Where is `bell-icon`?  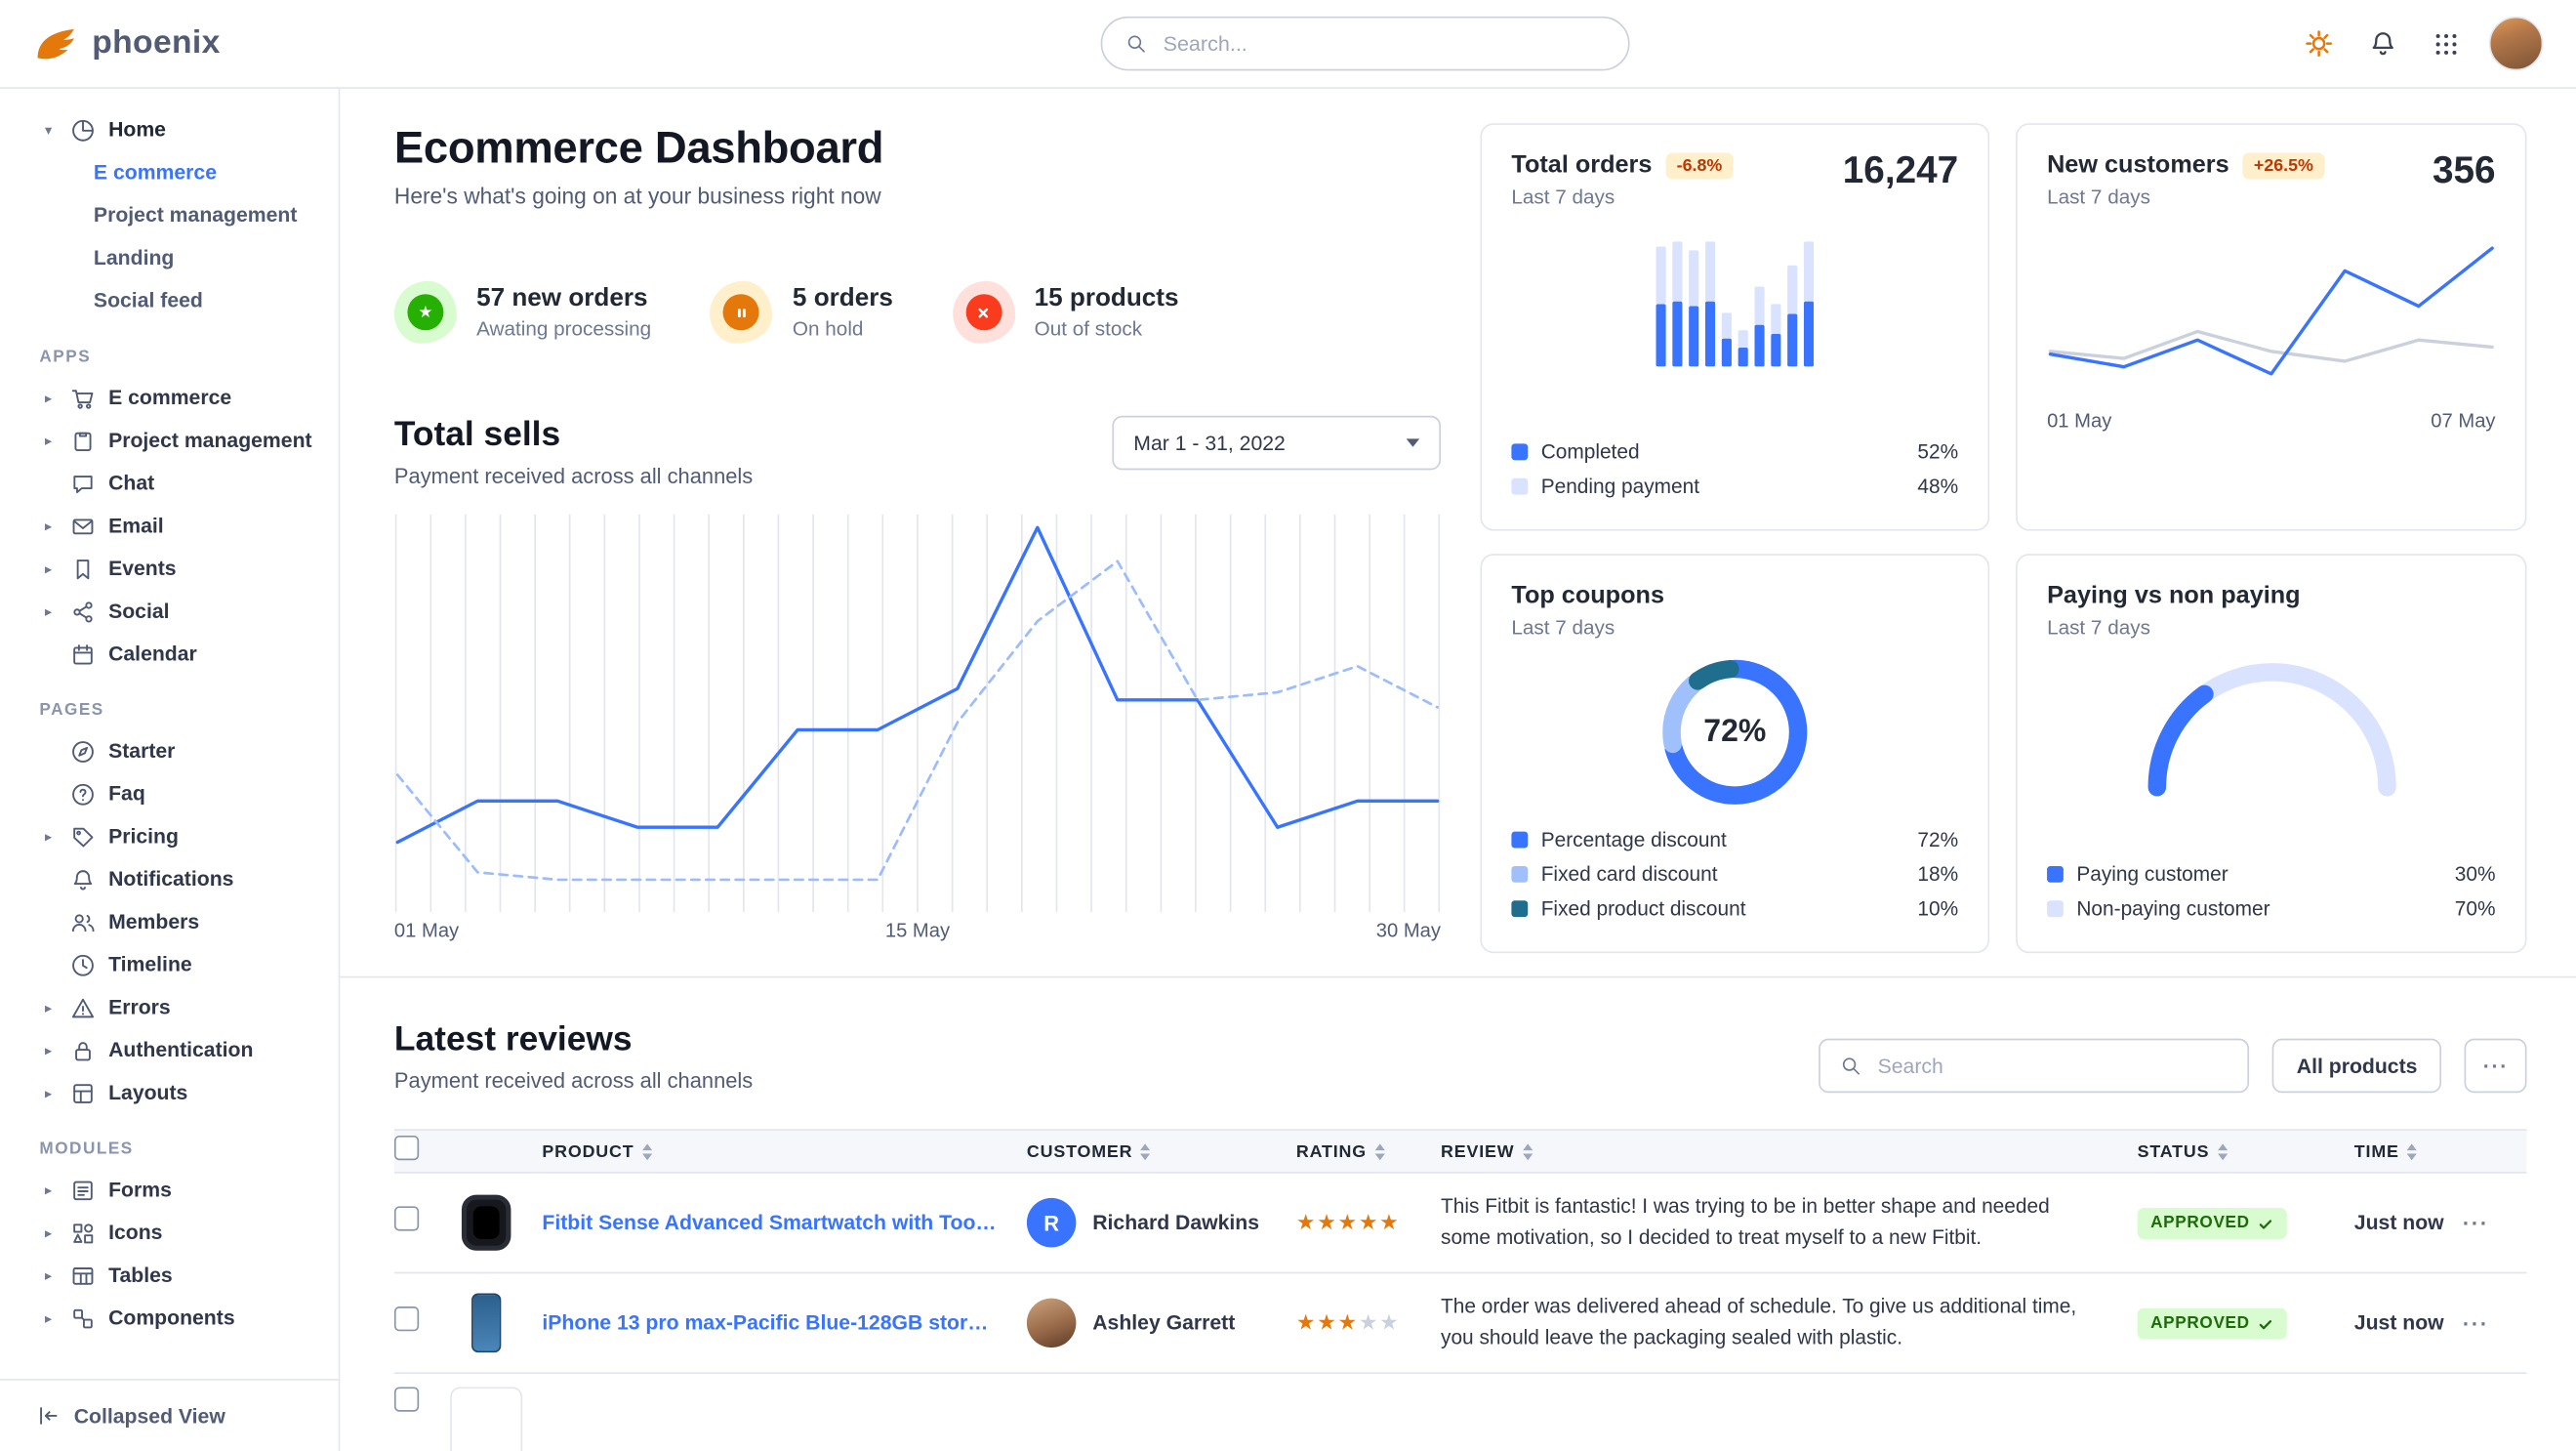 bell-icon is located at coordinates (83, 879).